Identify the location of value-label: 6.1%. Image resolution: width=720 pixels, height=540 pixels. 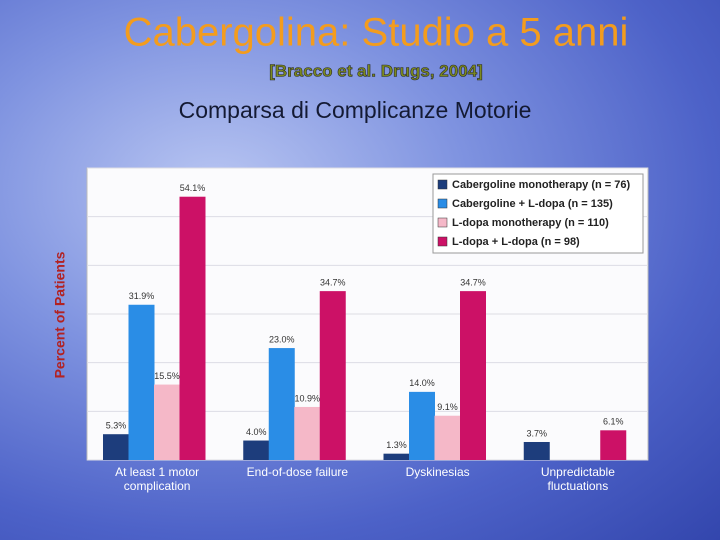
(613, 422).